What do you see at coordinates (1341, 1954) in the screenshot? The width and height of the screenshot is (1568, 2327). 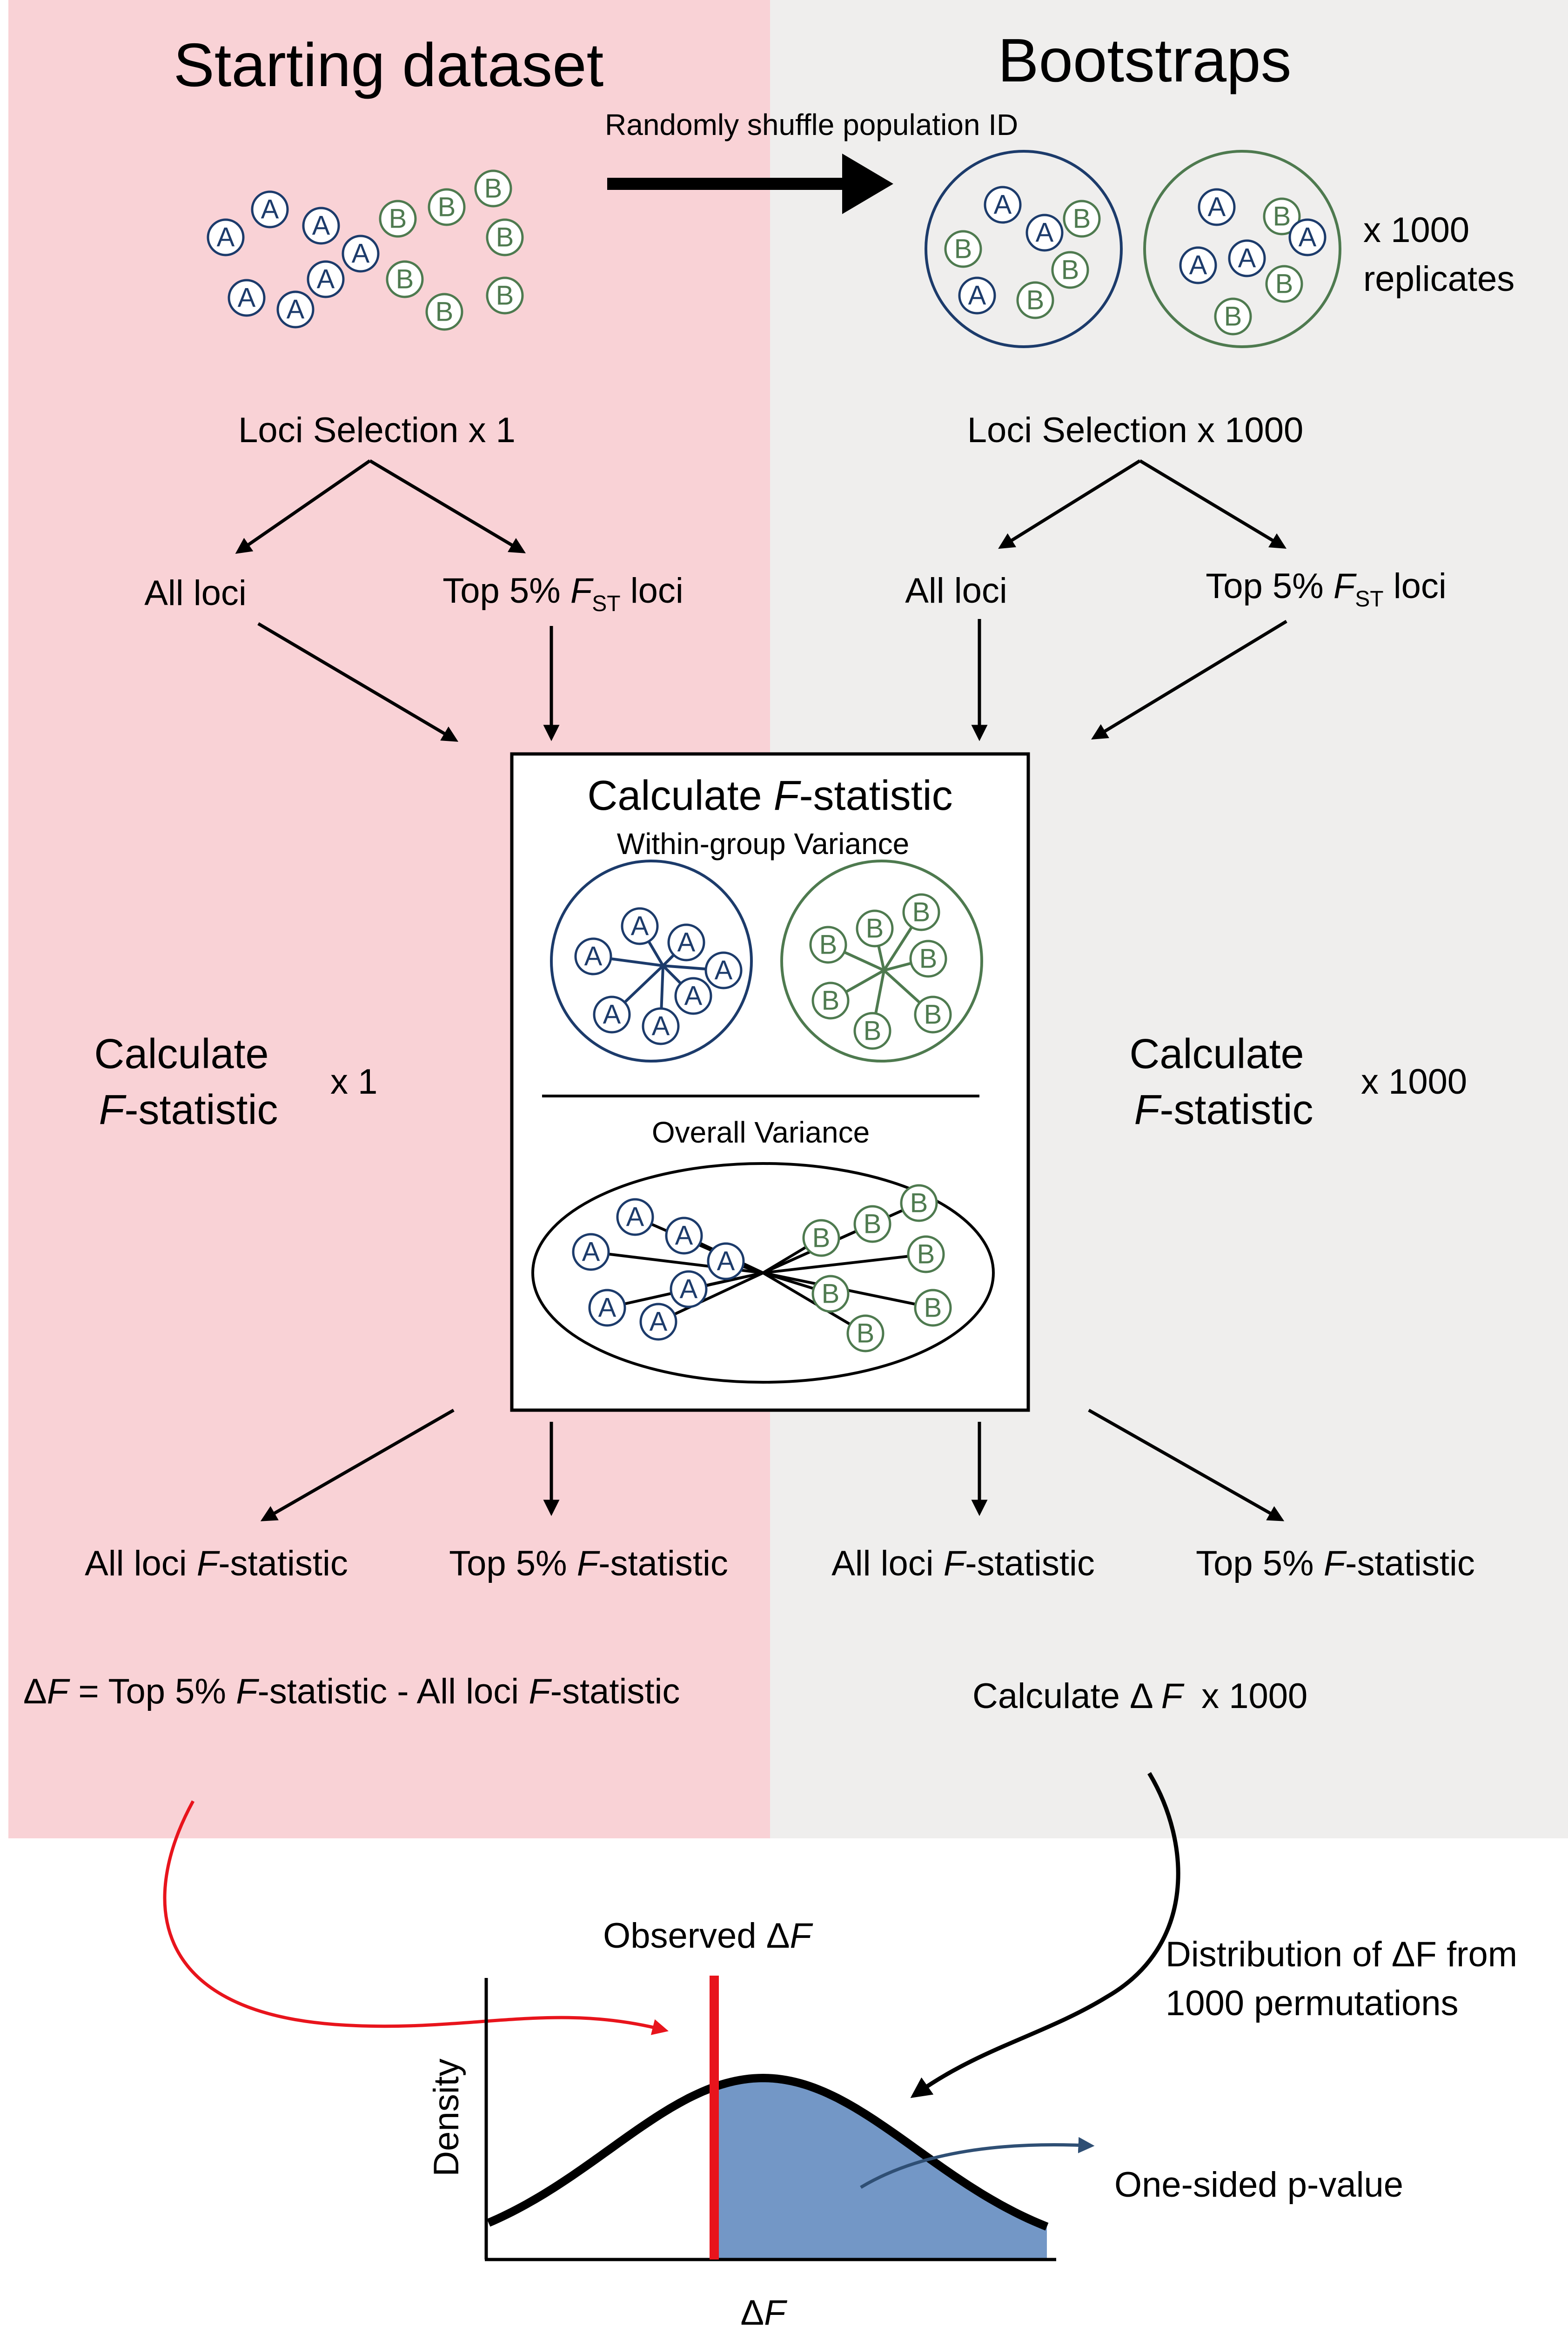 I see `distribution-line-1: Distribution of ΔF from` at bounding box center [1341, 1954].